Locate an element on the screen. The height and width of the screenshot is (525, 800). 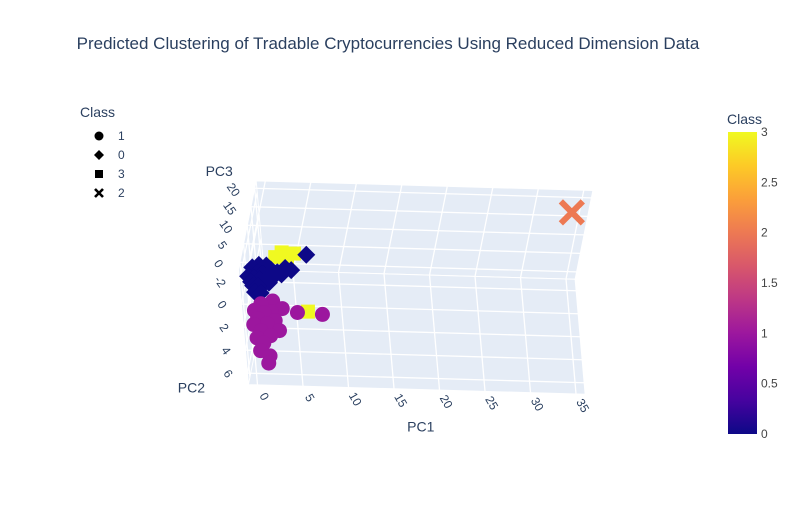
tick-label-pc2: -2 is located at coordinates (220, 281).